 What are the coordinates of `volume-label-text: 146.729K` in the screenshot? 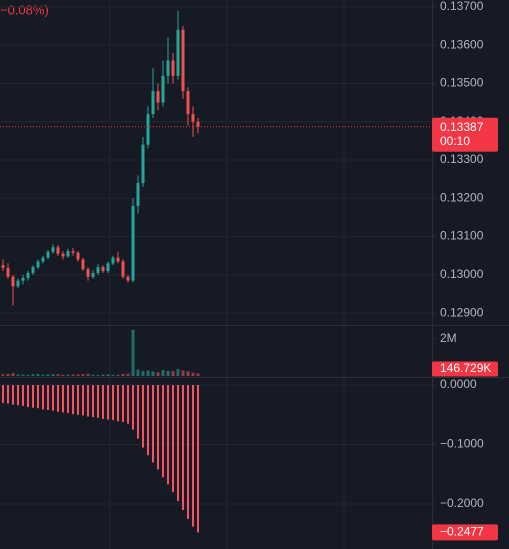 It's located at (465, 368).